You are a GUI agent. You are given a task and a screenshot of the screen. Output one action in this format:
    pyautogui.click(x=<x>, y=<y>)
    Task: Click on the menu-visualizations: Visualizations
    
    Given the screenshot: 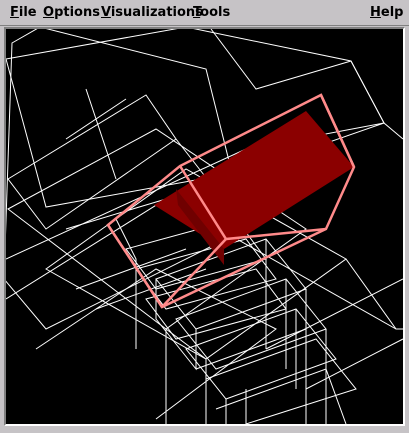 What is the action you would take?
    pyautogui.click(x=152, y=12)
    